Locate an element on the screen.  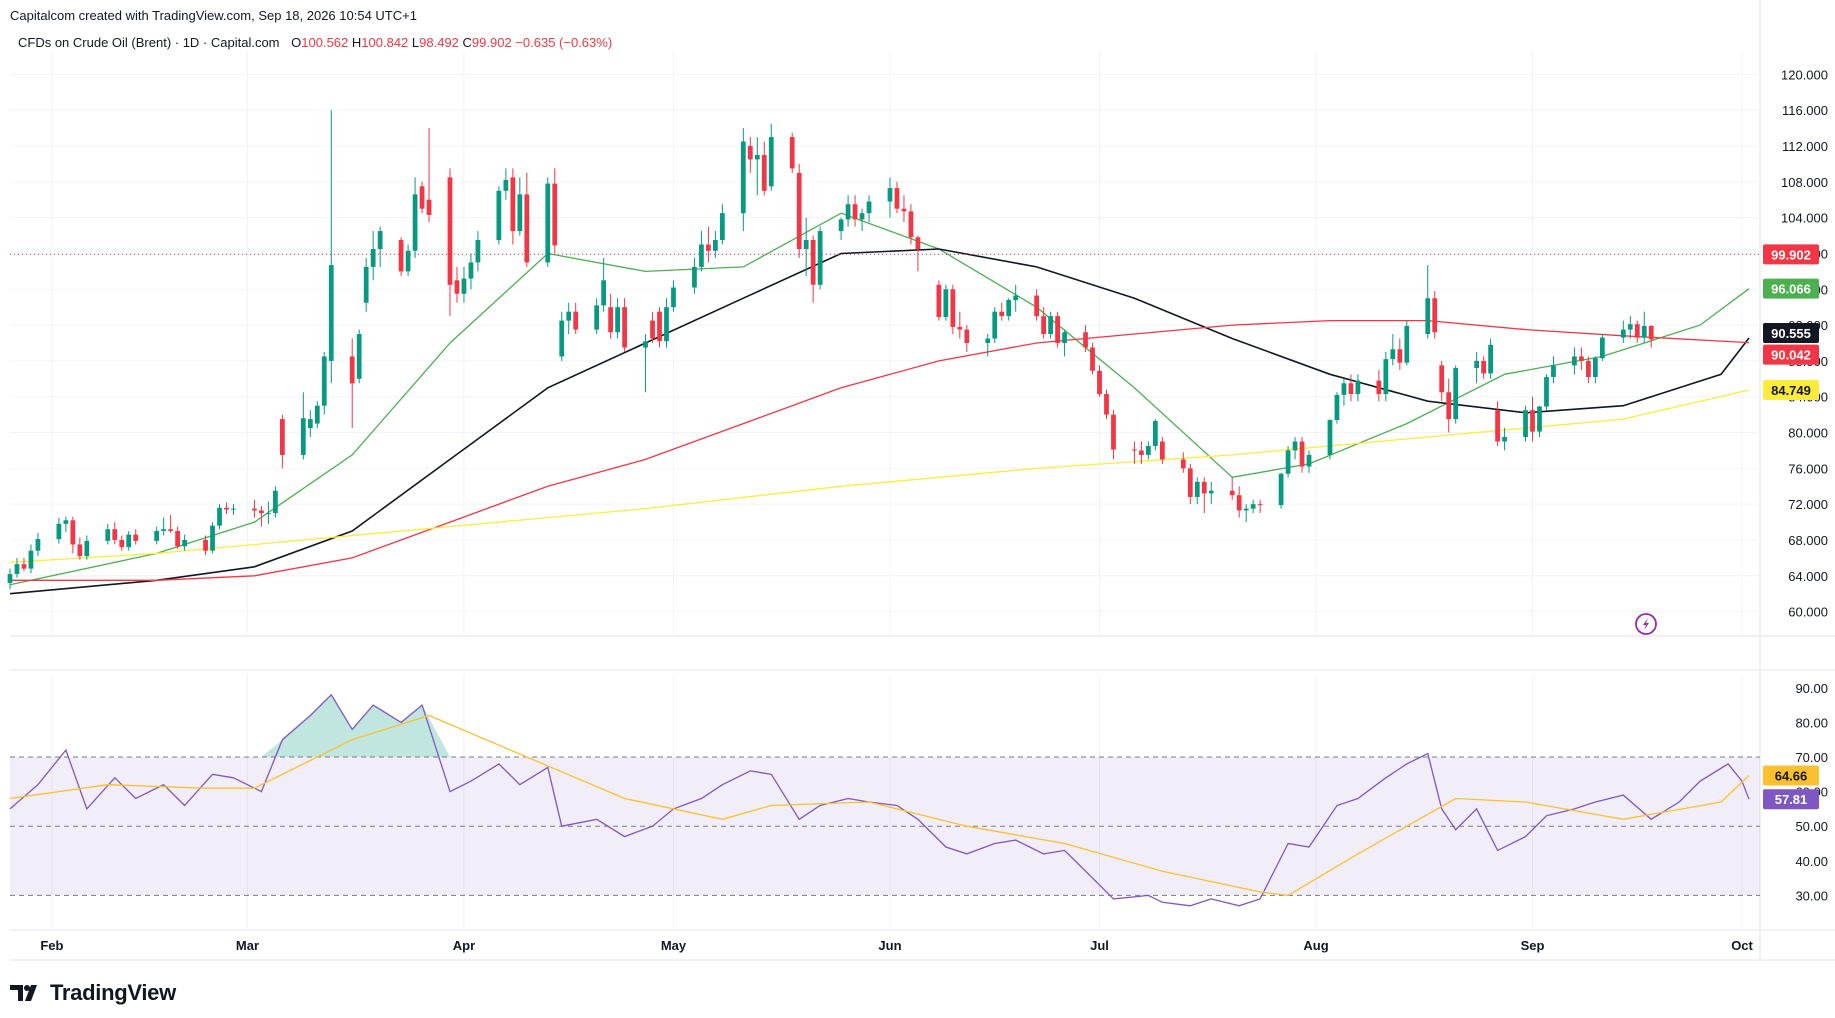
ma-green-badge-text: 96.066 is located at coordinates (1791, 289).